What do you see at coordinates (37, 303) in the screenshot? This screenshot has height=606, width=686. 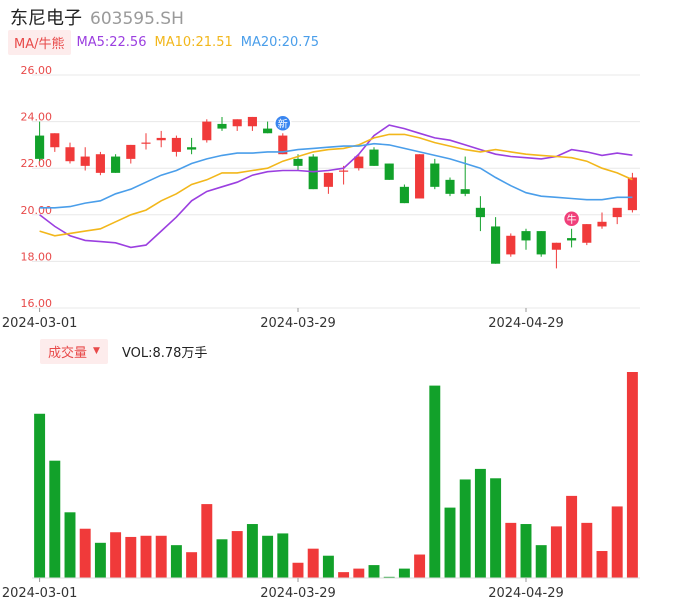 I see `y-tick-label: 16.00` at bounding box center [37, 303].